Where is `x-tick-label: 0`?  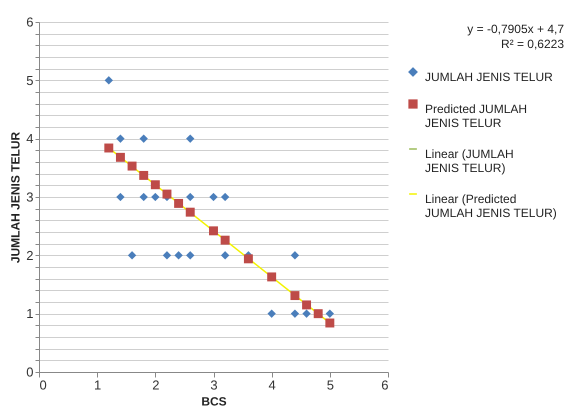
x-tick-label: 0 is located at coordinates (43, 385).